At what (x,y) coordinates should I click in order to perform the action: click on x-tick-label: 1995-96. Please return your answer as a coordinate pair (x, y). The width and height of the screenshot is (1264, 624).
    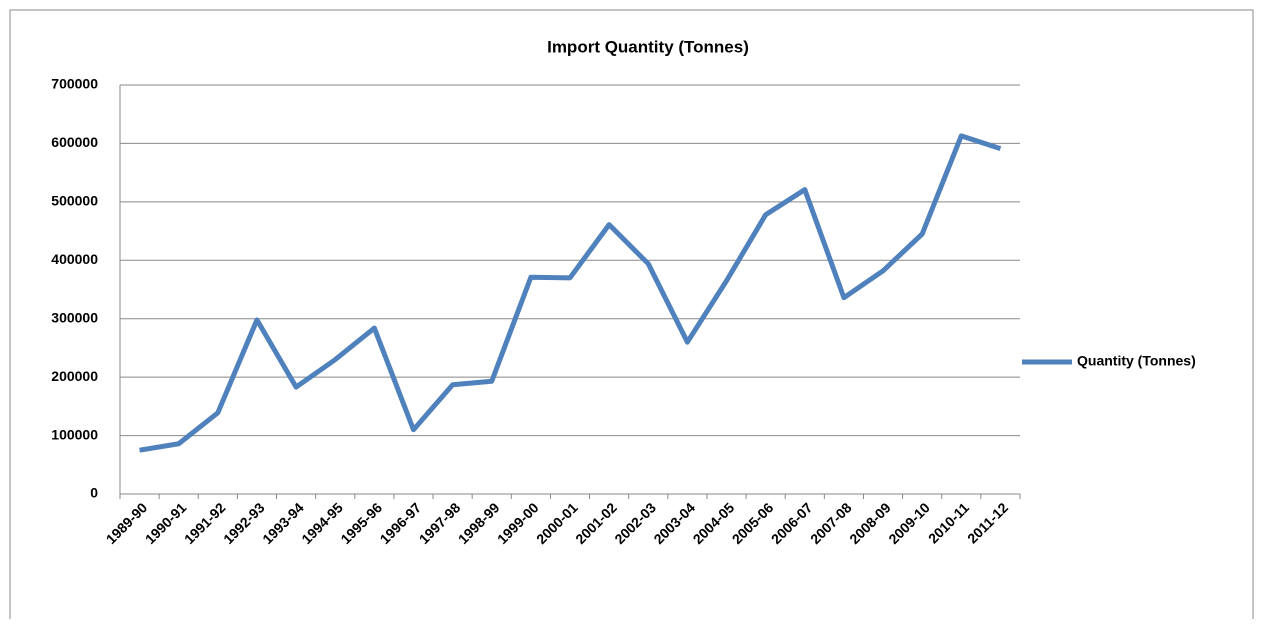
    Looking at the image, I should click on (361, 523).